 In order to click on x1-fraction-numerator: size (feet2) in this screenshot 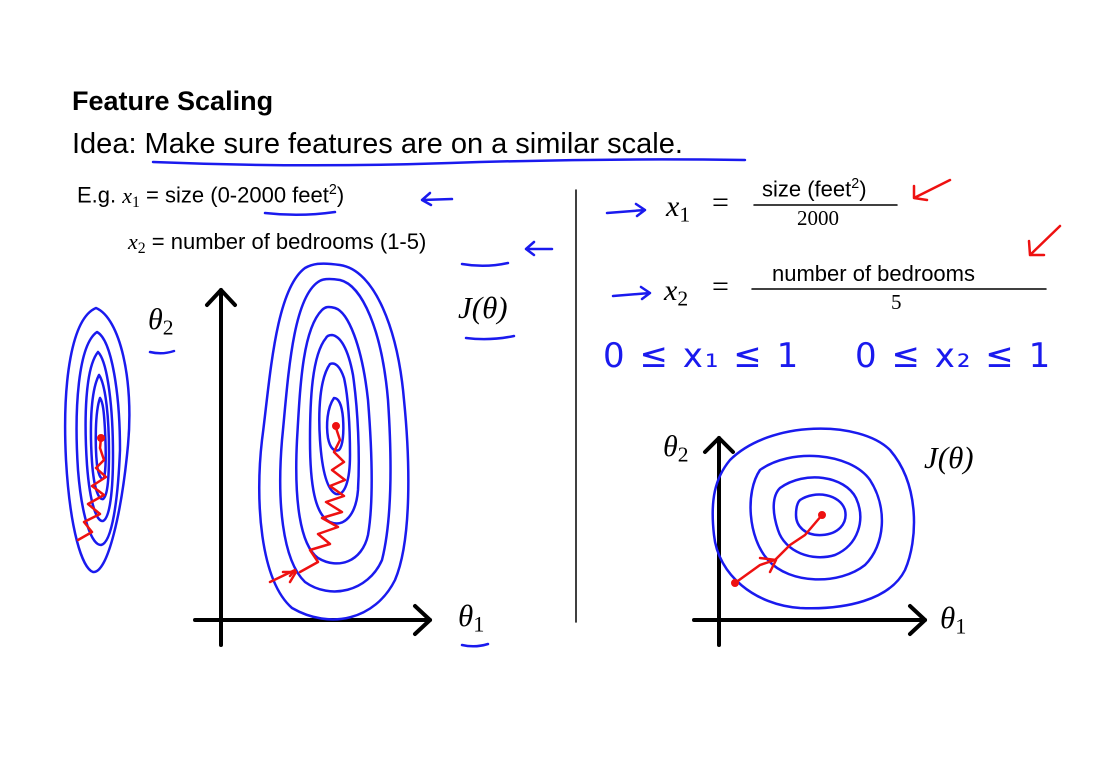, I will do `click(814, 189)`.